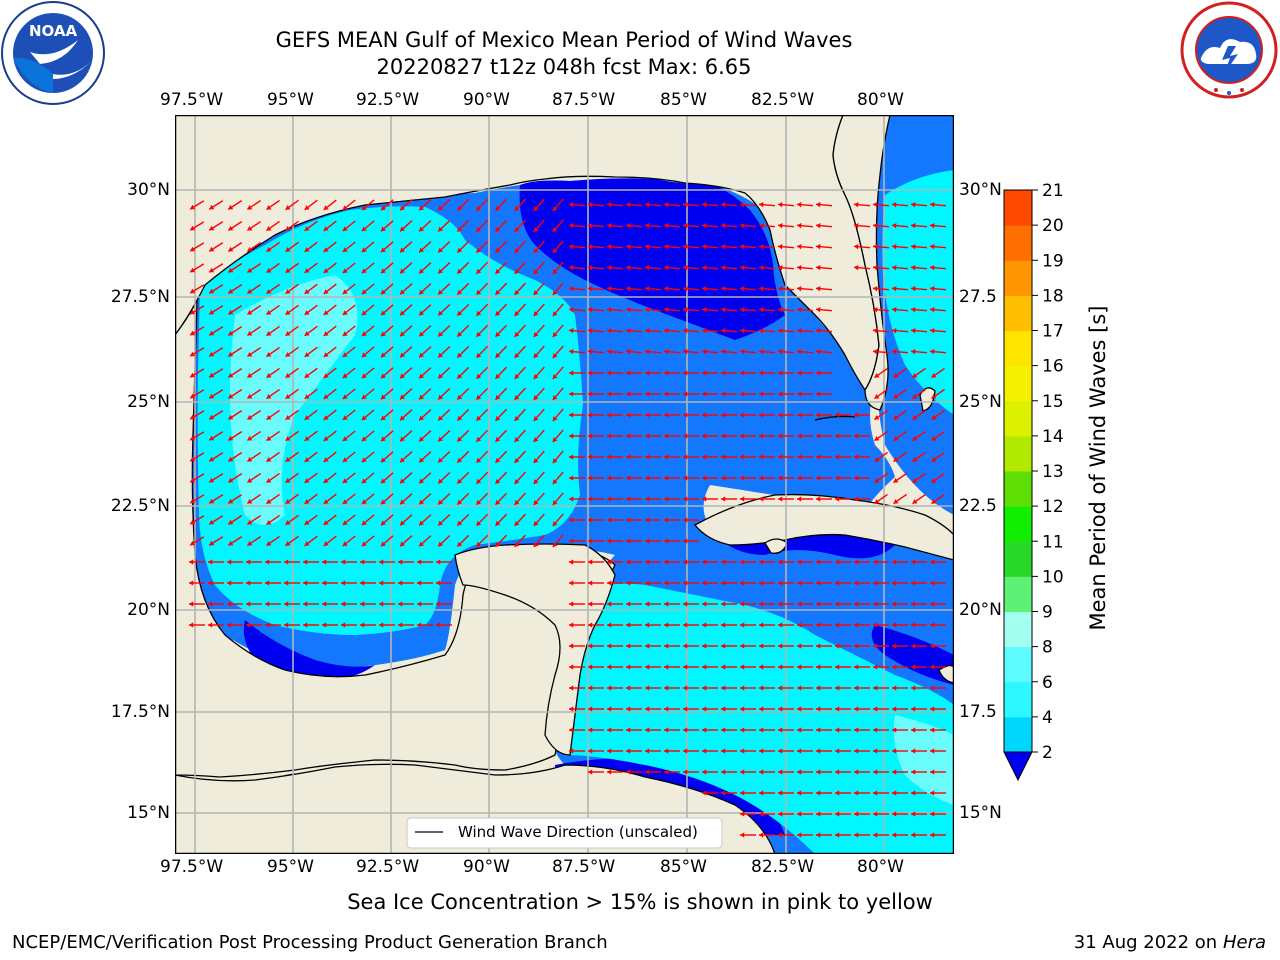 This screenshot has width=1280, height=960. Describe the element at coordinates (486, 100) in the screenshot. I see `lon-label-top-90: 90°W` at that location.